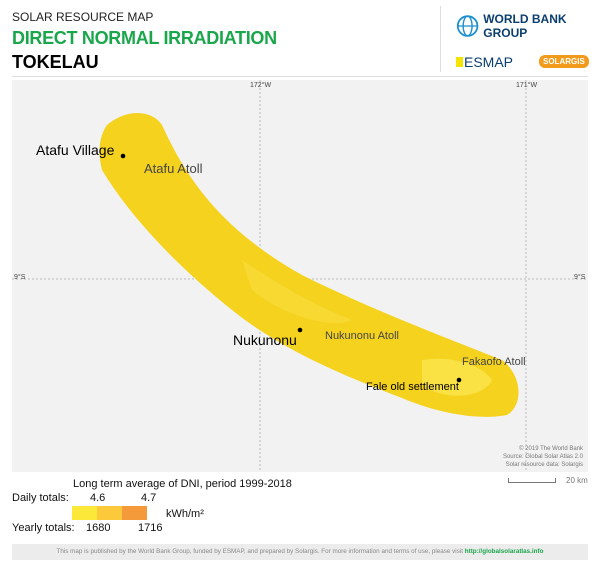  I want to click on map-title: DIRECT NORMAL IRRADIATION, so click(144, 38).